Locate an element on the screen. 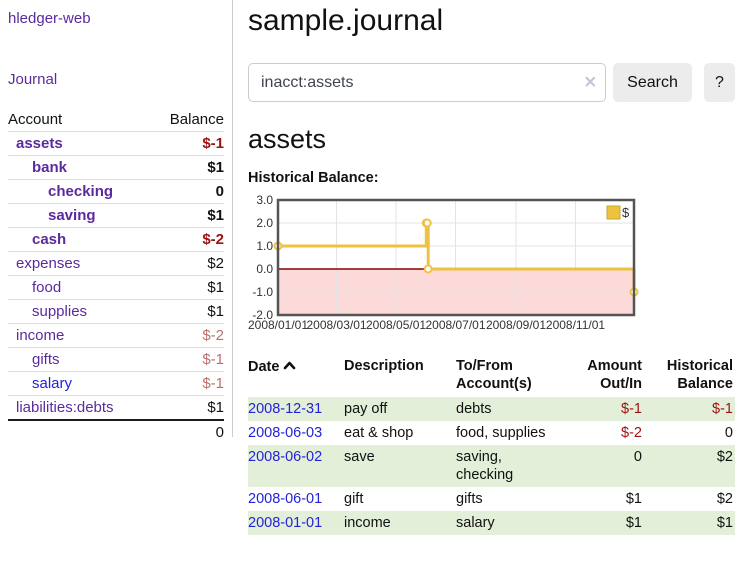 The height and width of the screenshot is (582, 742). search-form: ✕ Search ? is located at coordinates (491, 82).